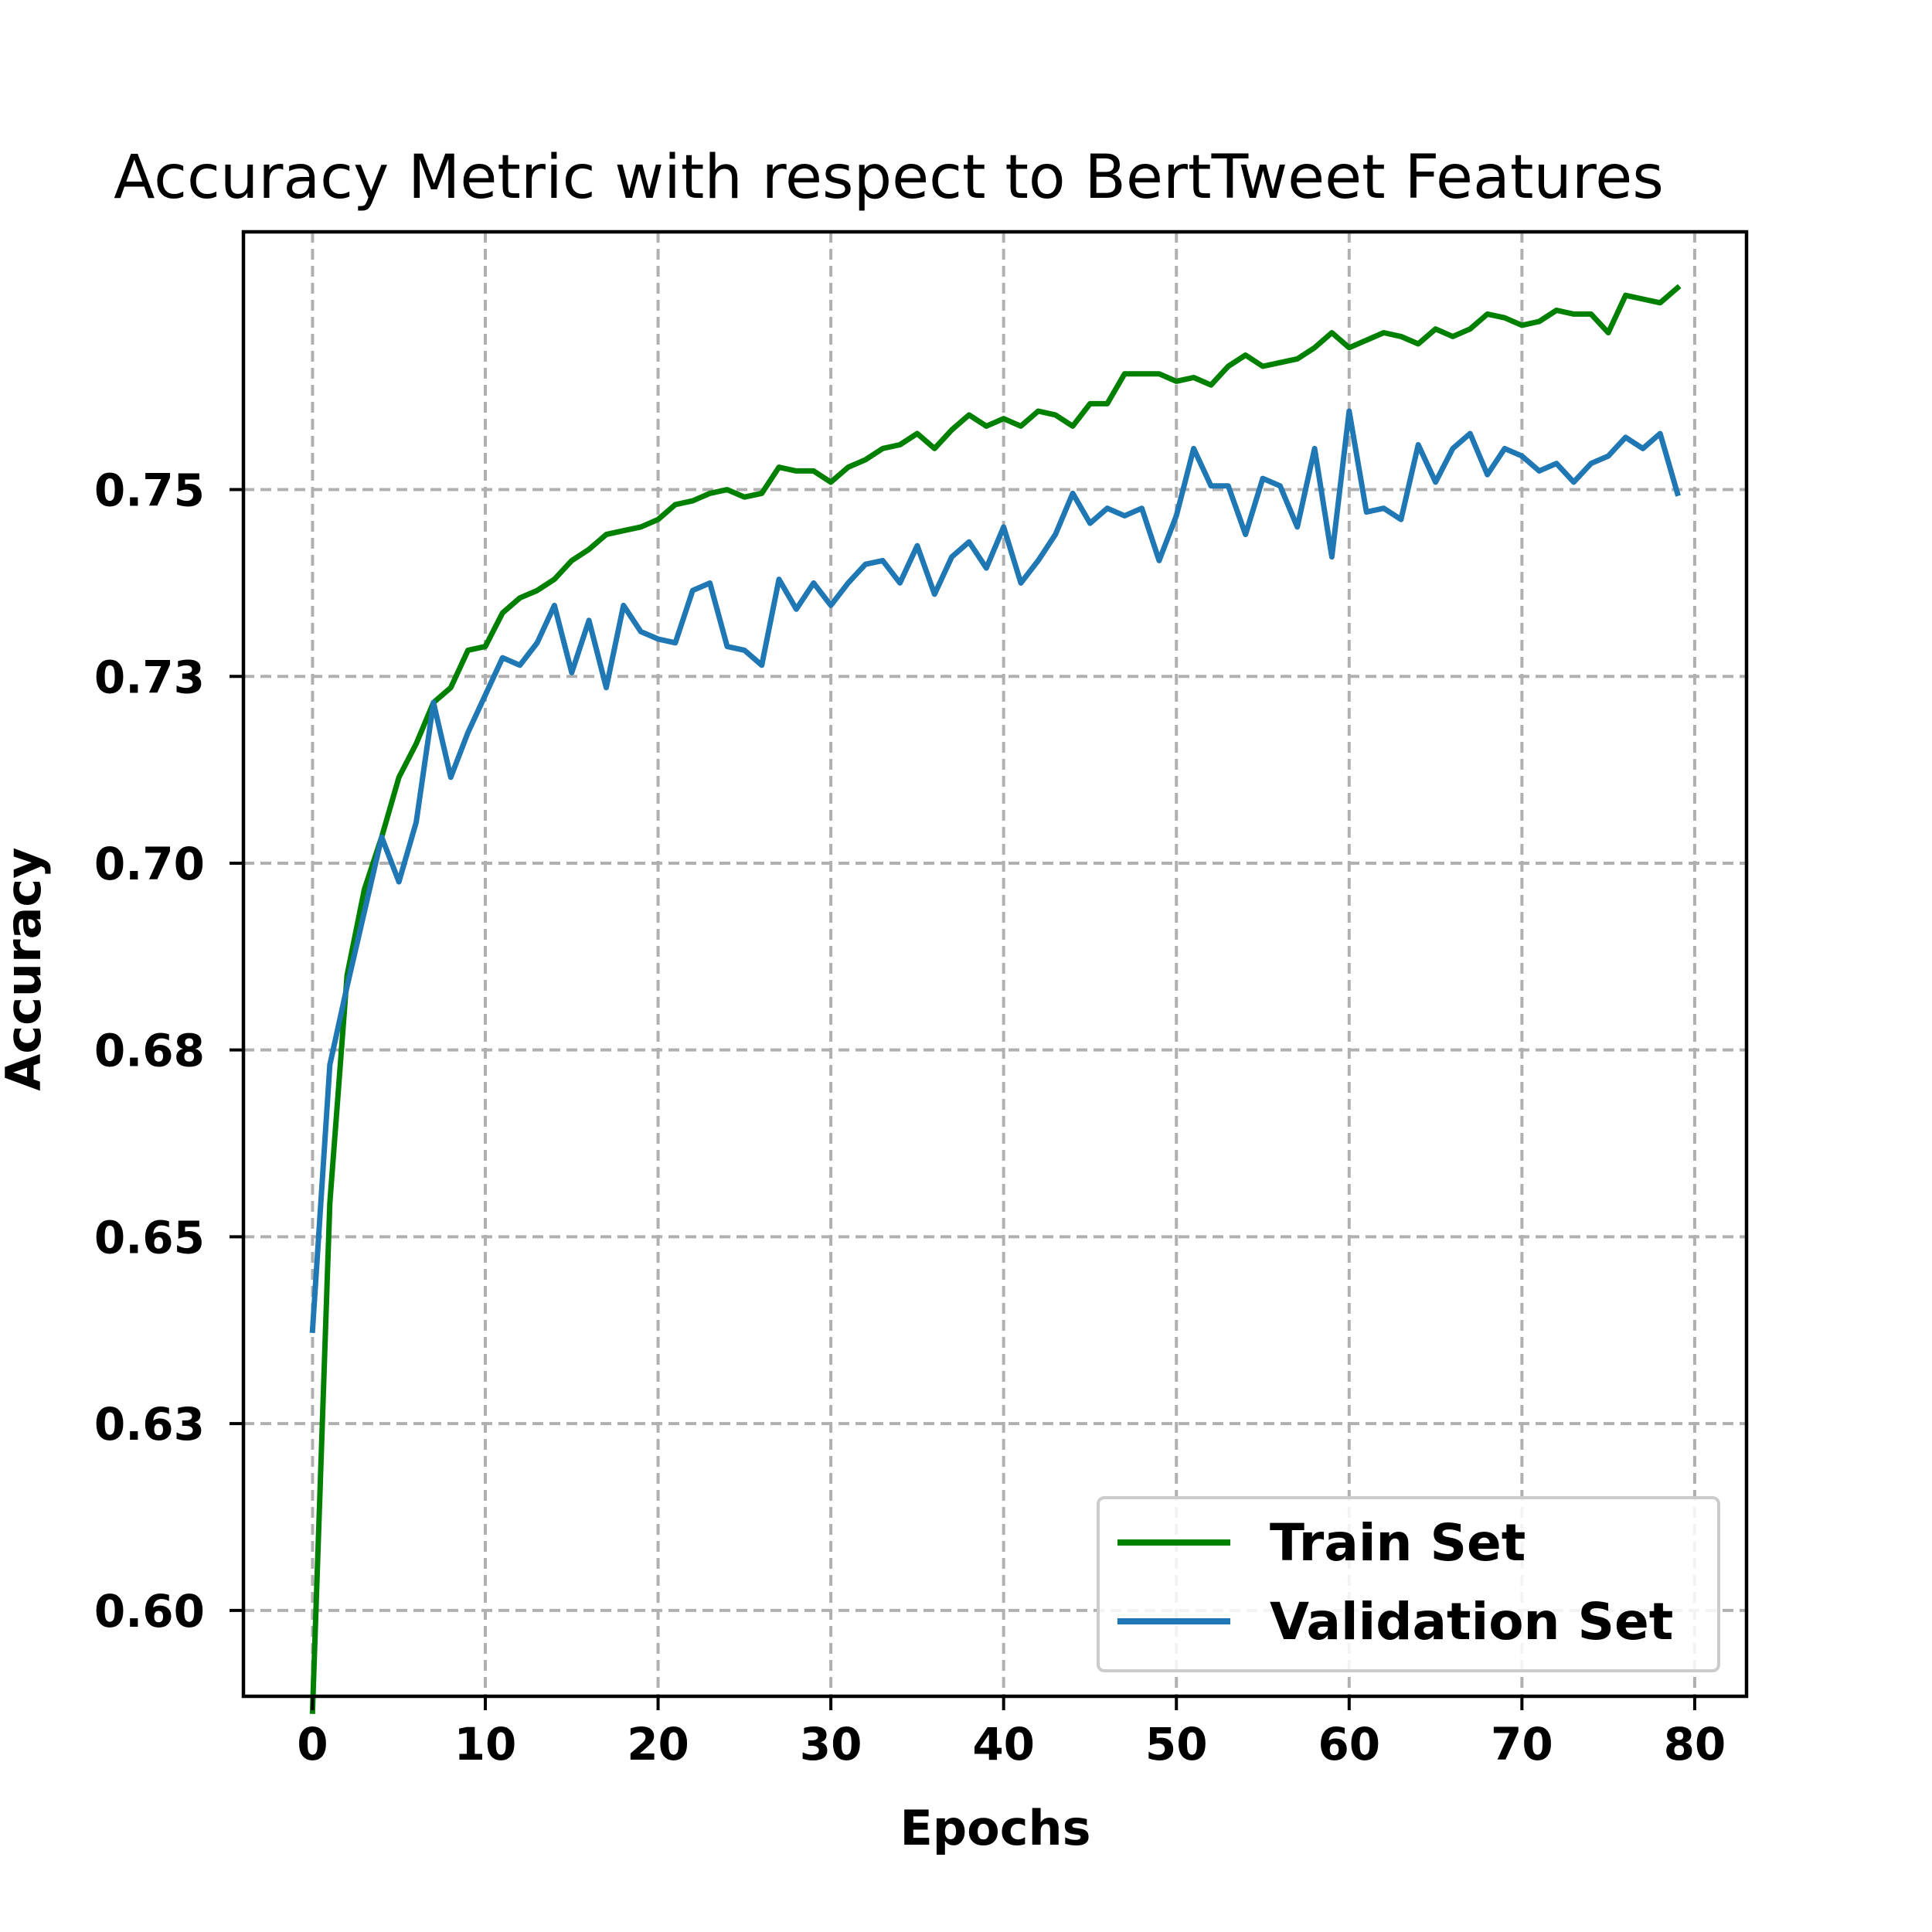  I want to click on x-tick-label: 70, so click(1522, 1744).